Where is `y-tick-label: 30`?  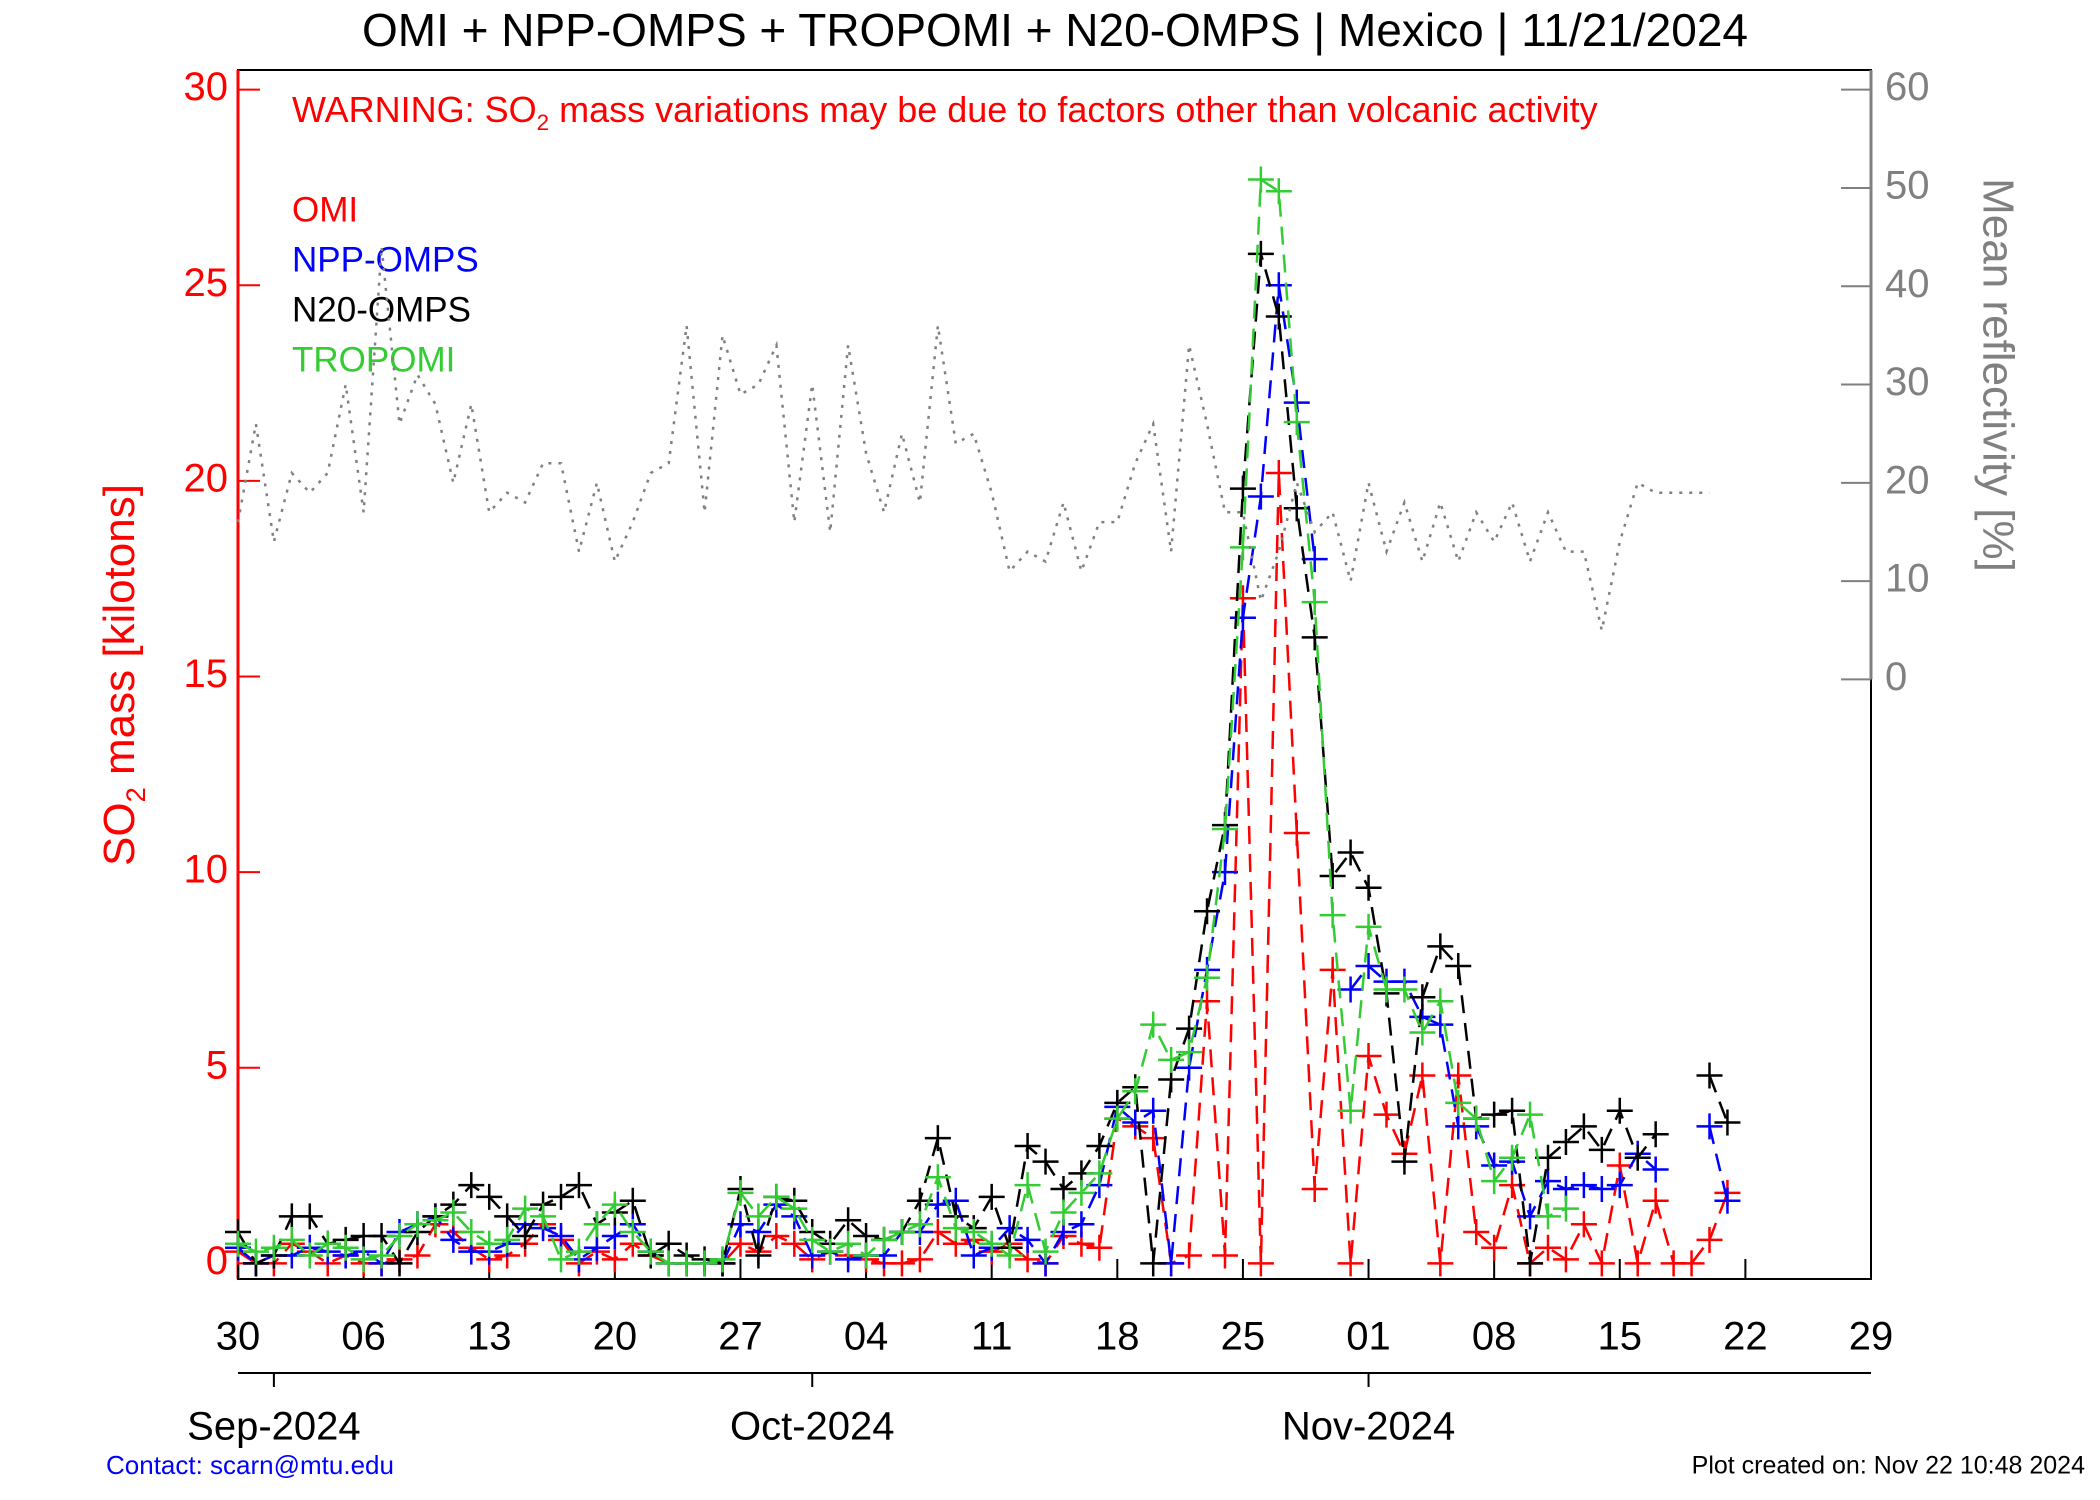
y-tick-label: 30 is located at coordinates (206, 87).